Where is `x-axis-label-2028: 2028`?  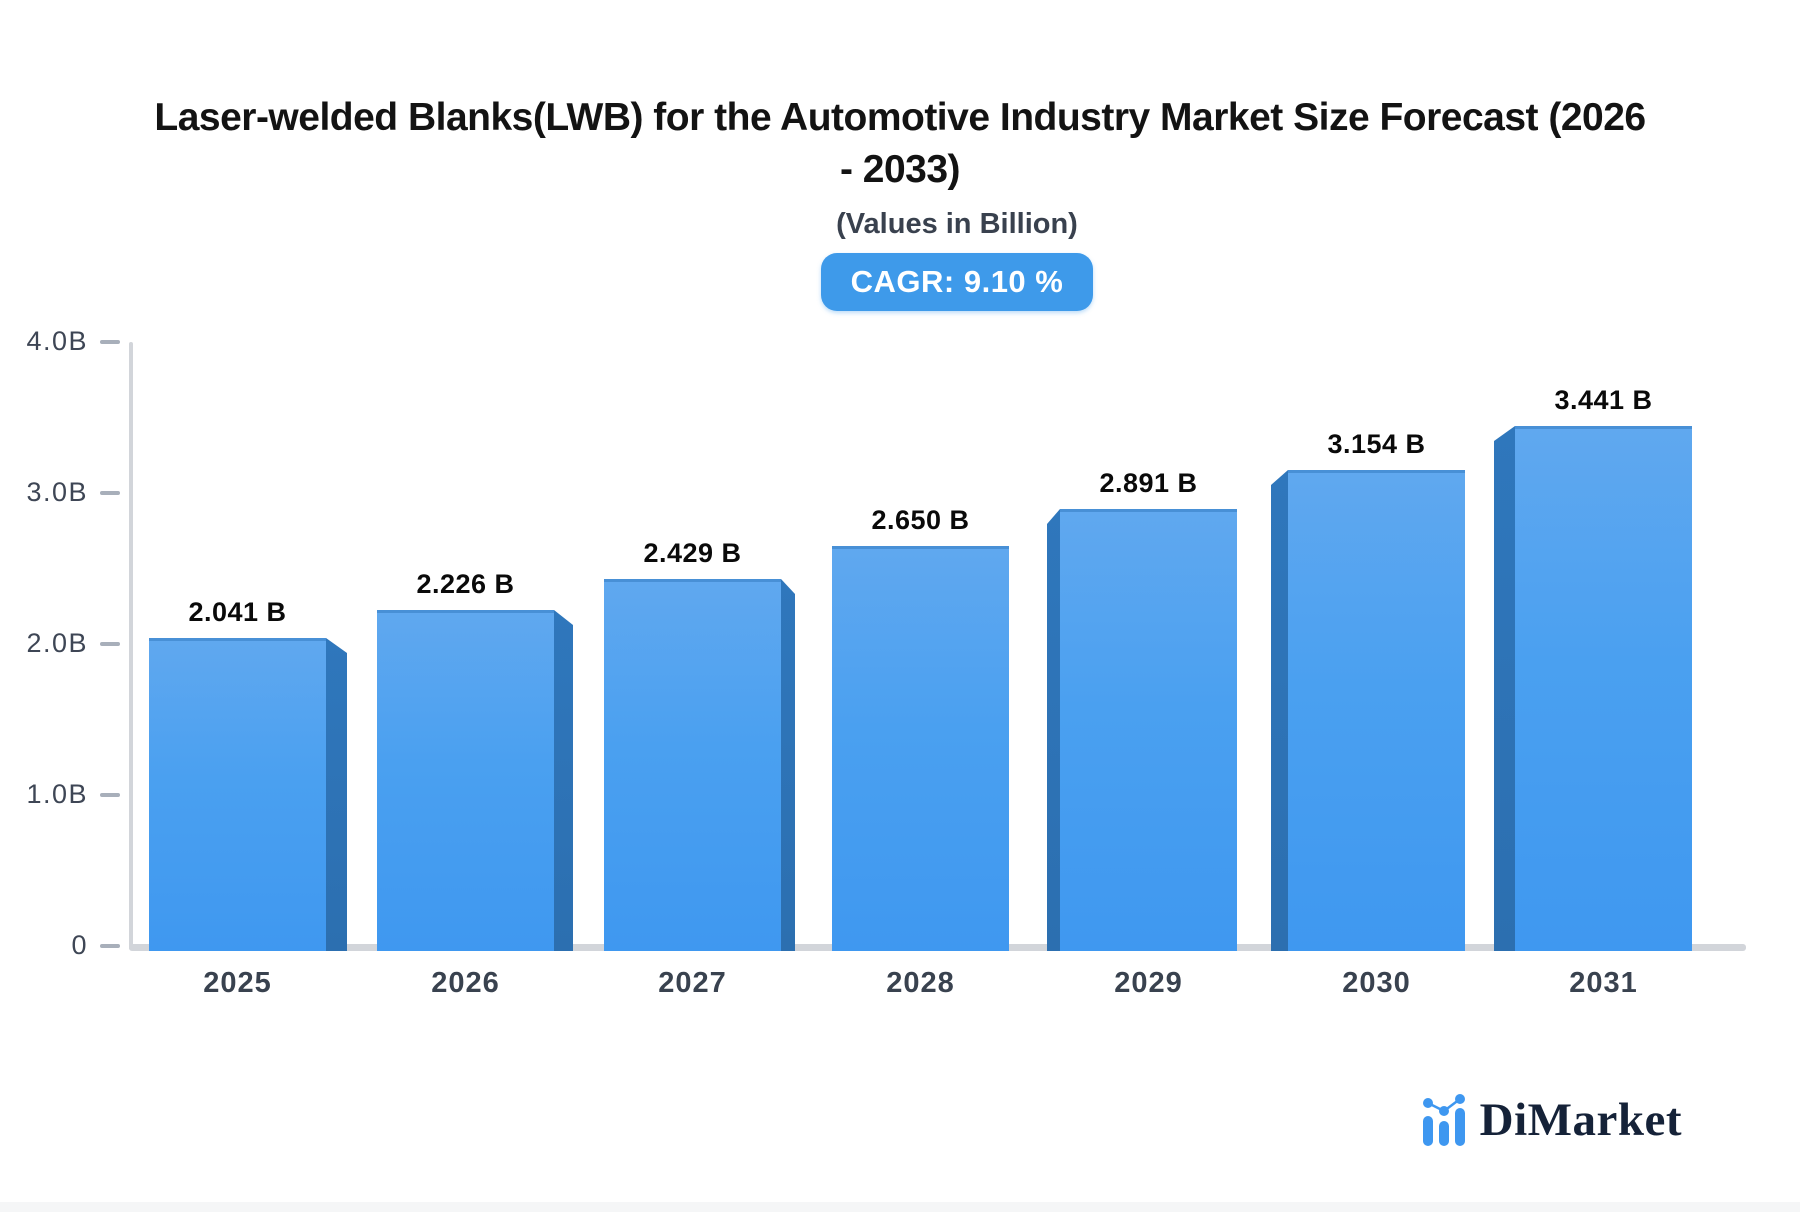
x-axis-label-2028: 2028 is located at coordinates (920, 983).